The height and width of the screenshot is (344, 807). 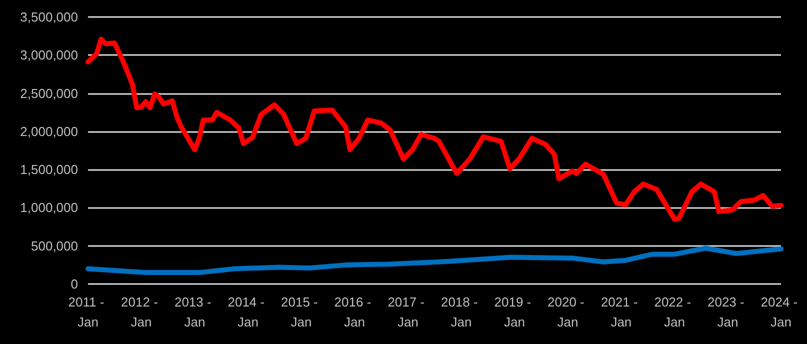 What do you see at coordinates (408, 312) in the screenshot?
I see `x-tick-label: 2017 - Jan` at bounding box center [408, 312].